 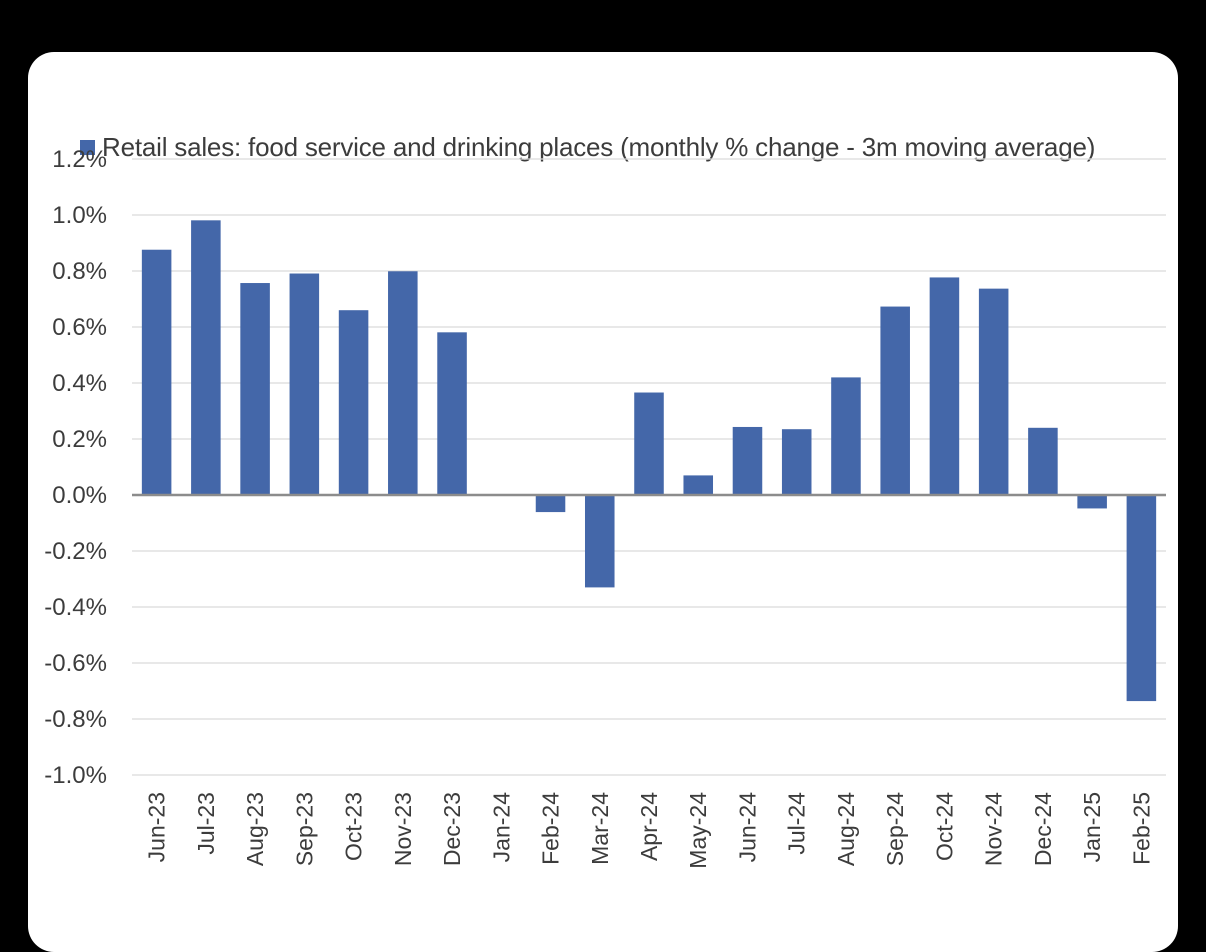 I want to click on x-tick-label: Nov-23, so click(x=403, y=829).